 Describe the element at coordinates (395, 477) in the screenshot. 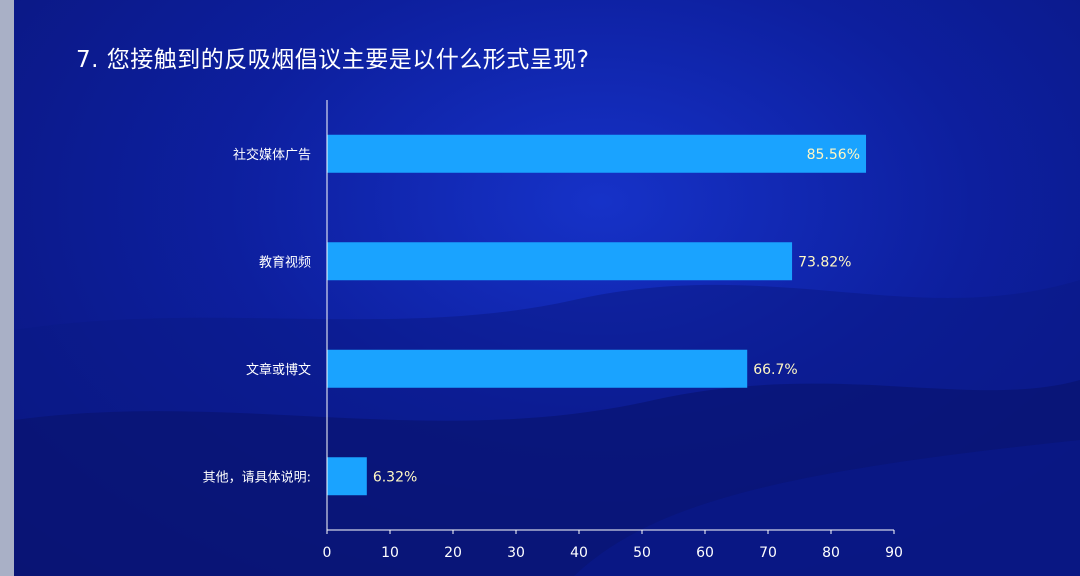

I see `value-label: 6.32%` at that location.